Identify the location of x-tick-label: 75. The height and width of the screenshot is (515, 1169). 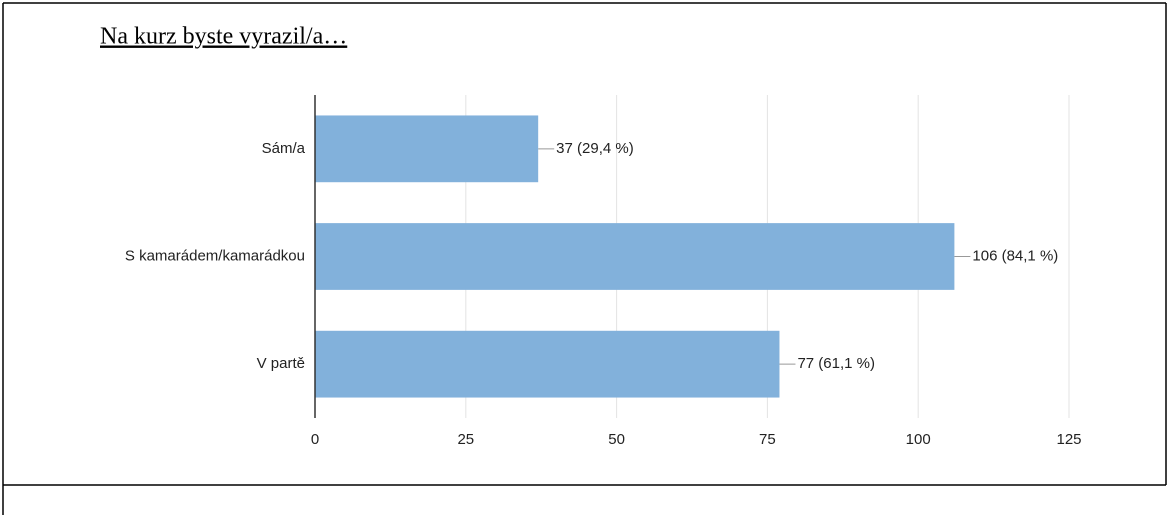
(767, 439).